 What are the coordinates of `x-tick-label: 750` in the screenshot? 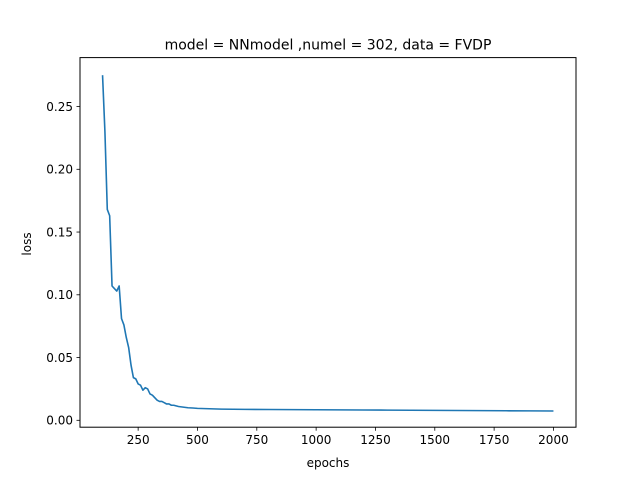 It's located at (256, 440).